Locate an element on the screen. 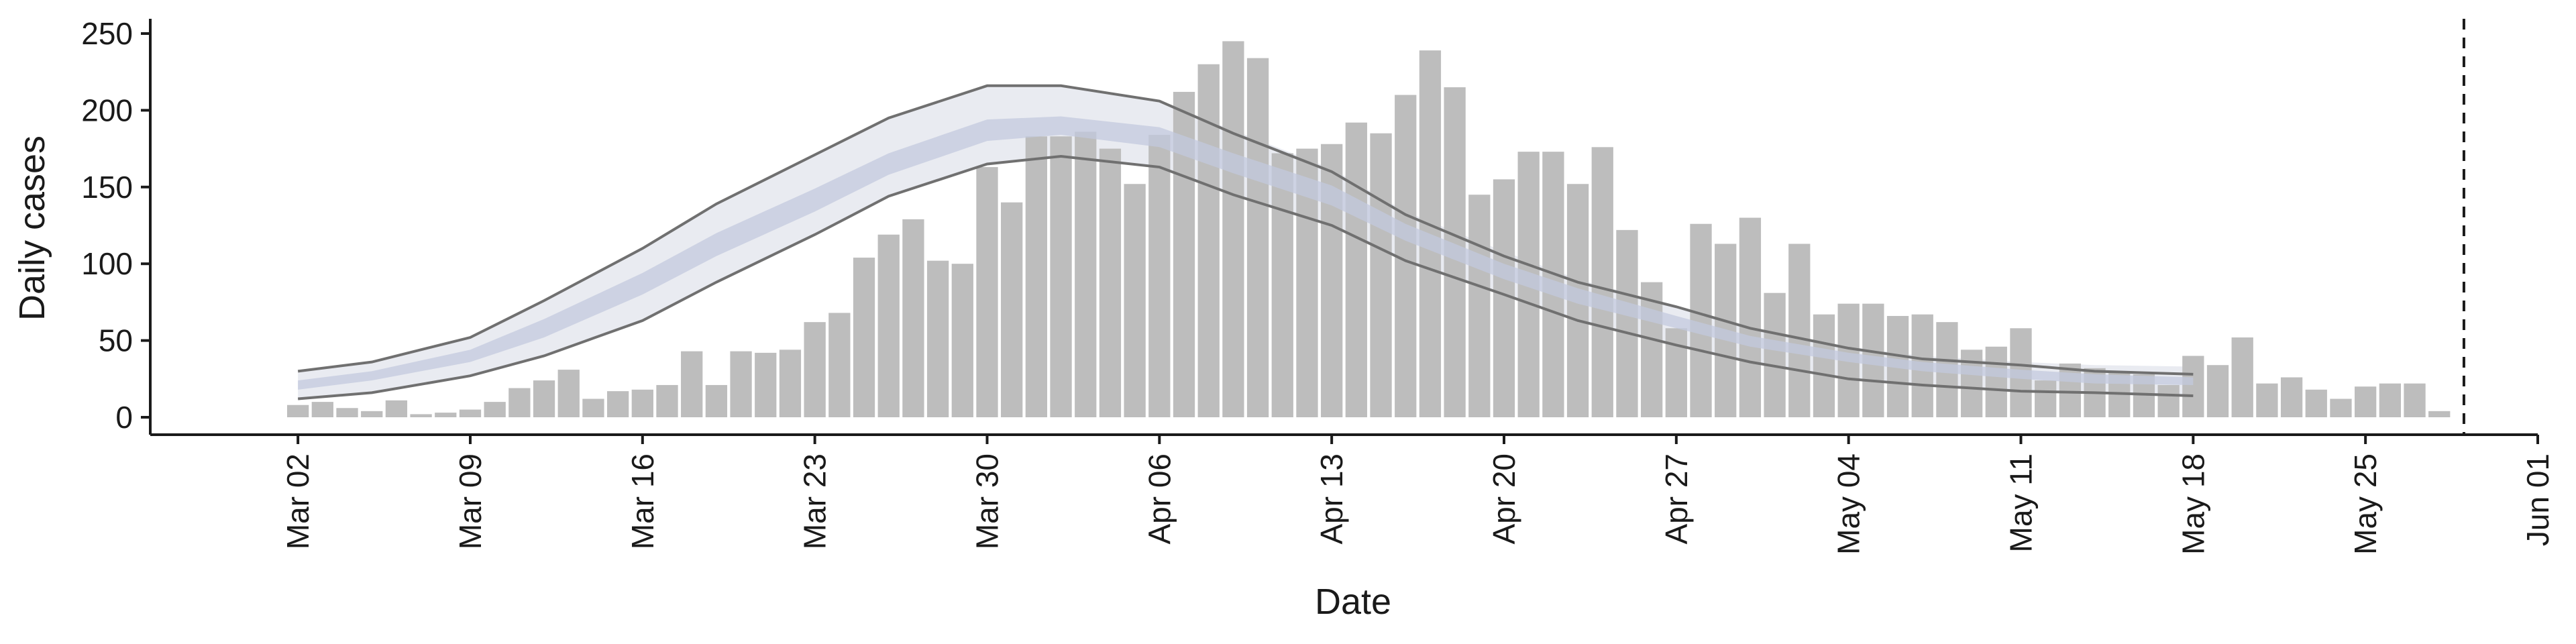 The width and height of the screenshot is (2576, 644). x-tick-label: Mar 16 is located at coordinates (642, 501).